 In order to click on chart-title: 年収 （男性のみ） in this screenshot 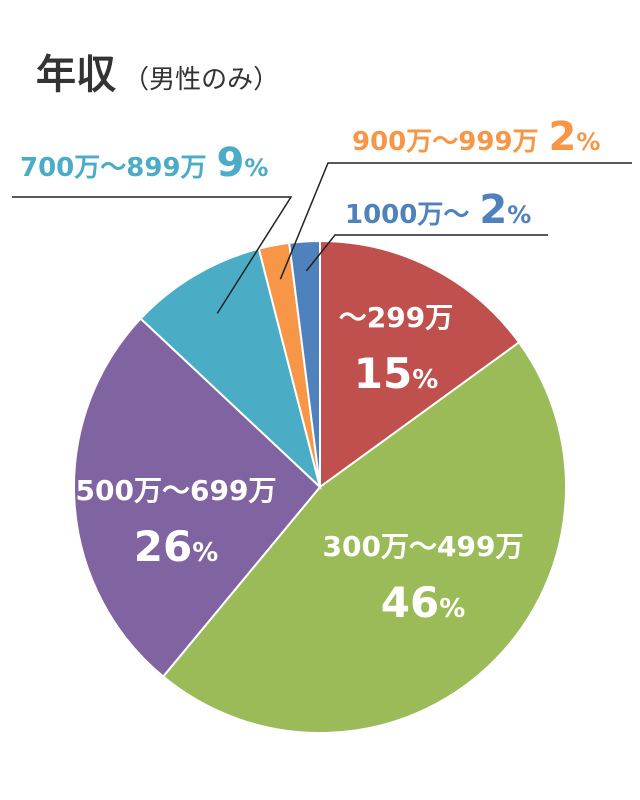, I will do `click(157, 75)`.